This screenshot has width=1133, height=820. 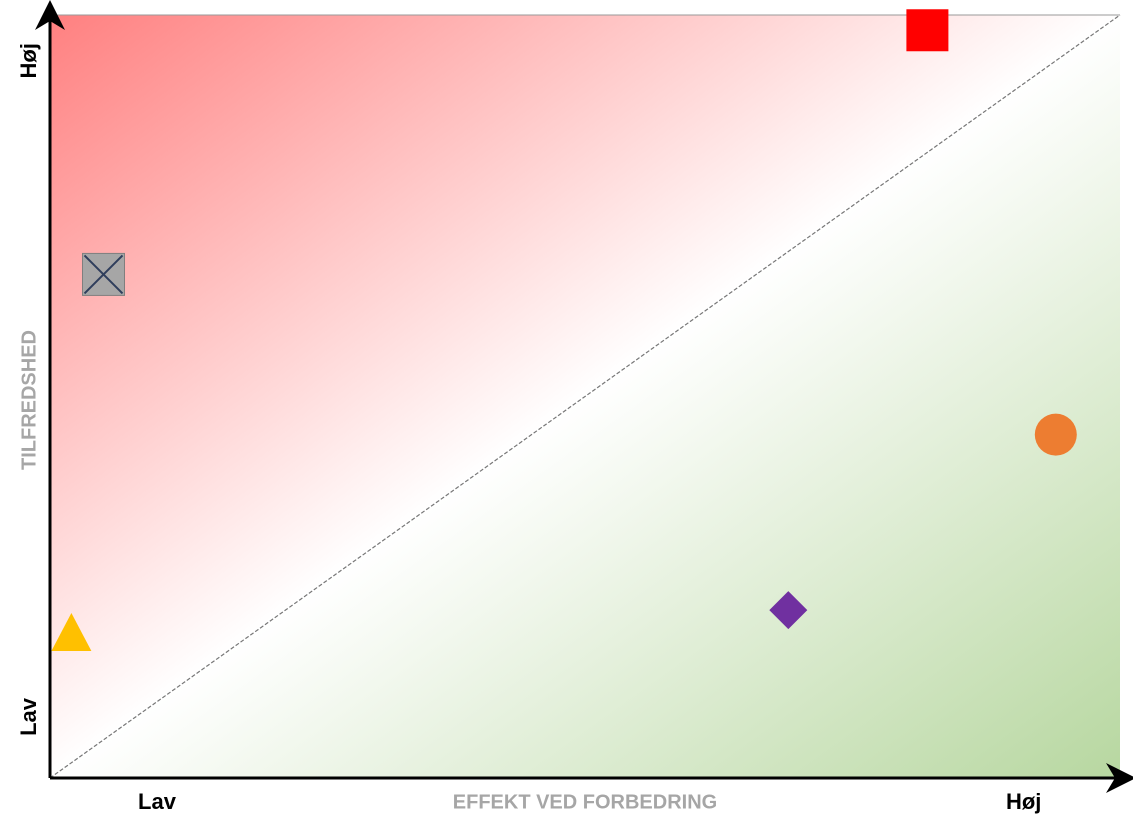 I want to click on y-tick-label: Lav, so click(x=28, y=716).